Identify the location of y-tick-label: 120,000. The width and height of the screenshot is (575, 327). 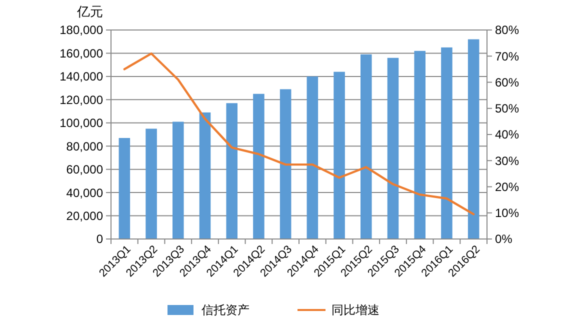
(82, 99).